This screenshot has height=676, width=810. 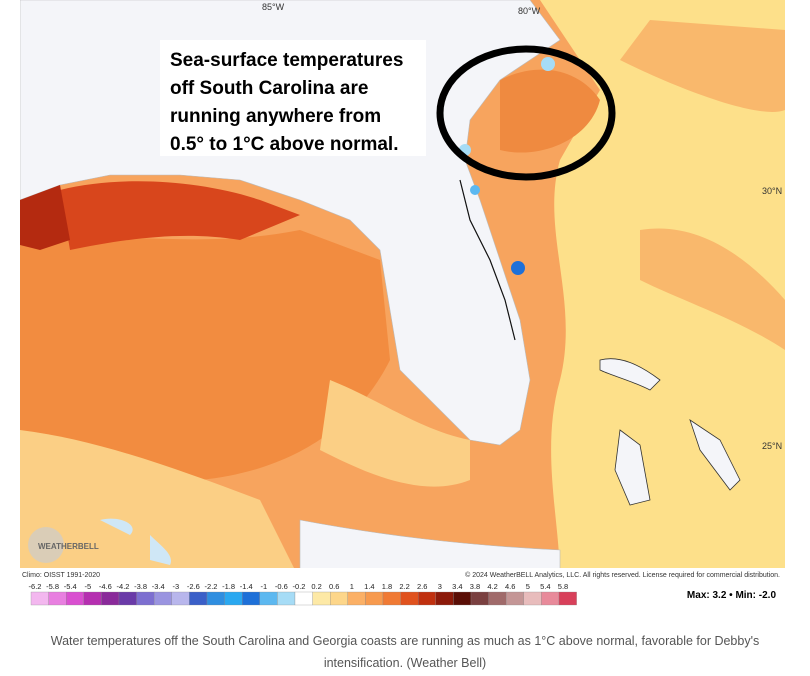 I want to click on colorbar-tick-label: -5.8, so click(x=52, y=586).